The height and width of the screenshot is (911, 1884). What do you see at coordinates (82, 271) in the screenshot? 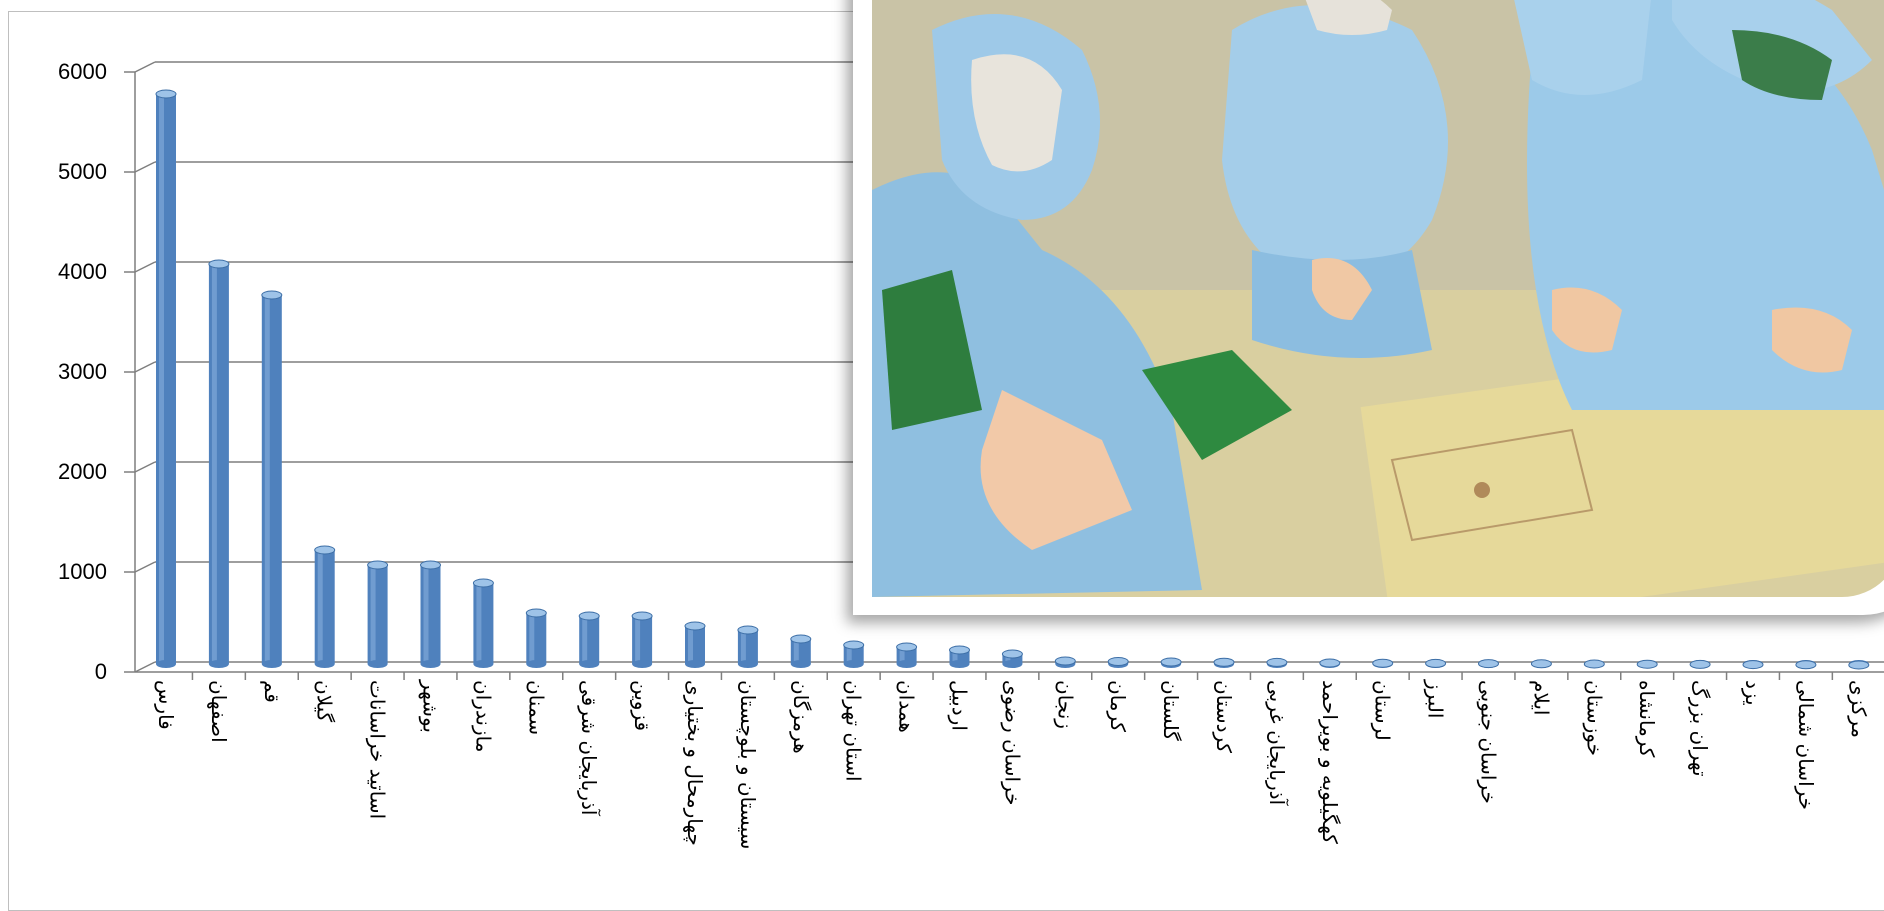
I see `y-tick-label: 4000` at bounding box center [82, 271].